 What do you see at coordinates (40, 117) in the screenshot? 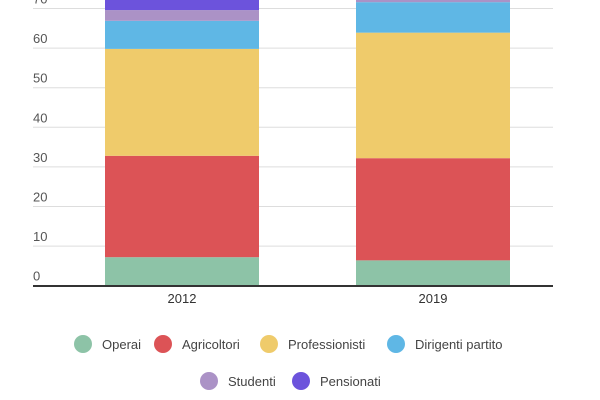
I see `y-tick-label: 40` at bounding box center [40, 117].